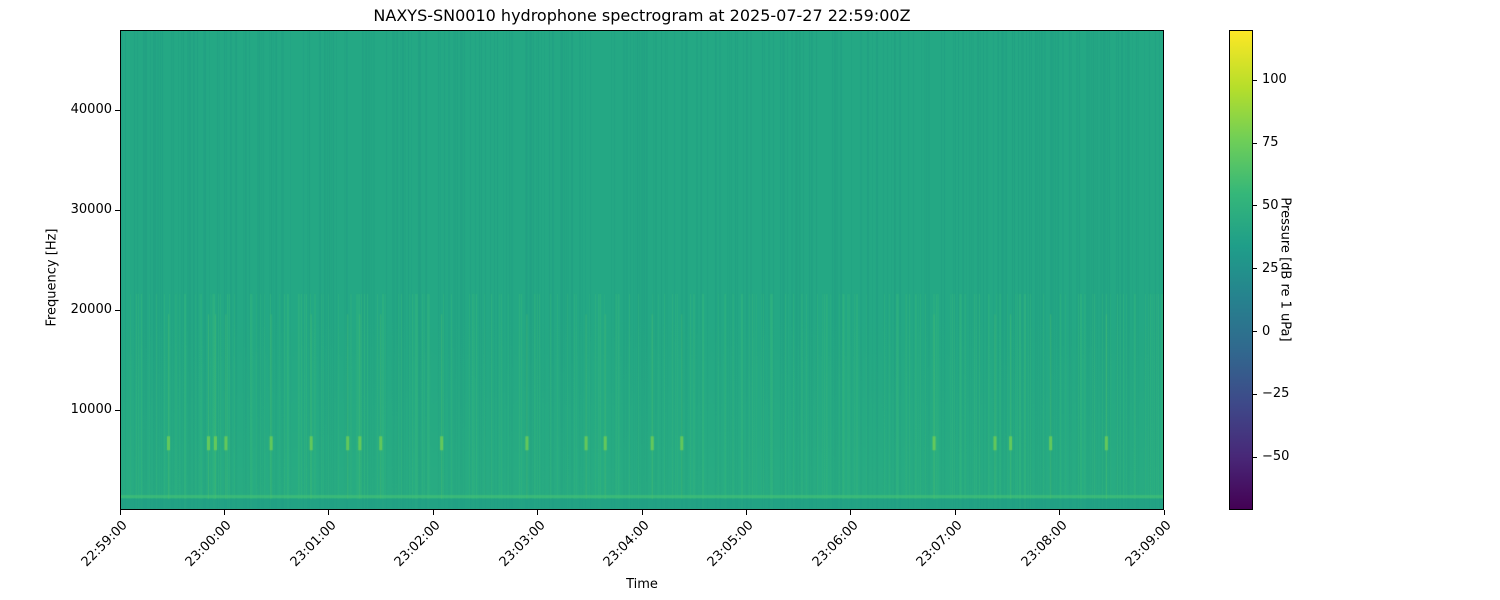  What do you see at coordinates (91, 209) in the screenshot?
I see `y-tick-label: 30000` at bounding box center [91, 209].